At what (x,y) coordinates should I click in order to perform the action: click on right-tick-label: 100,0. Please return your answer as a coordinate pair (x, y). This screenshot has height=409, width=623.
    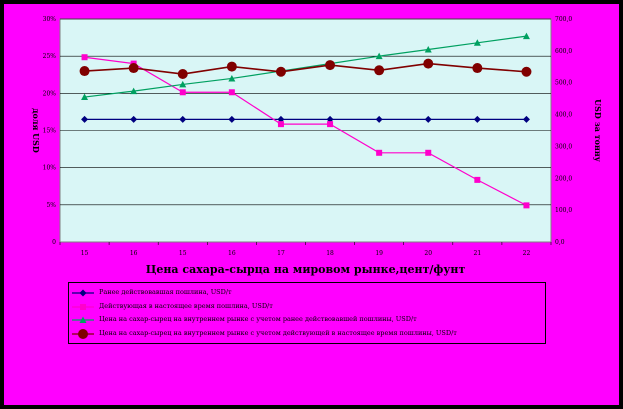
    Looking at the image, I should click on (563, 210).